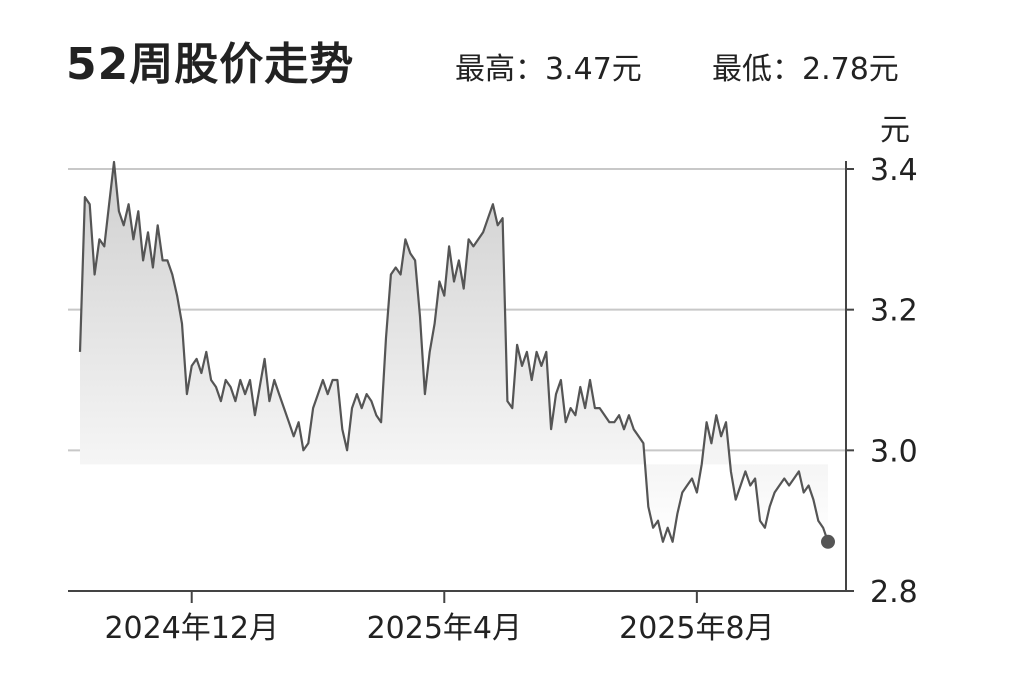  What do you see at coordinates (191, 628) in the screenshot?
I see `x-tick-label: 2024年12月` at bounding box center [191, 628].